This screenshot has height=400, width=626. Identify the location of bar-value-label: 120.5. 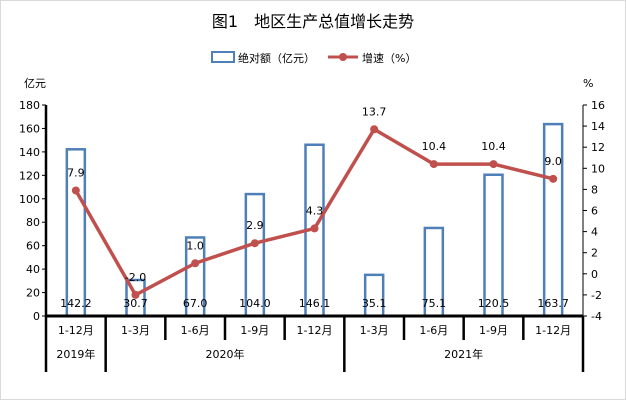
(494, 303).